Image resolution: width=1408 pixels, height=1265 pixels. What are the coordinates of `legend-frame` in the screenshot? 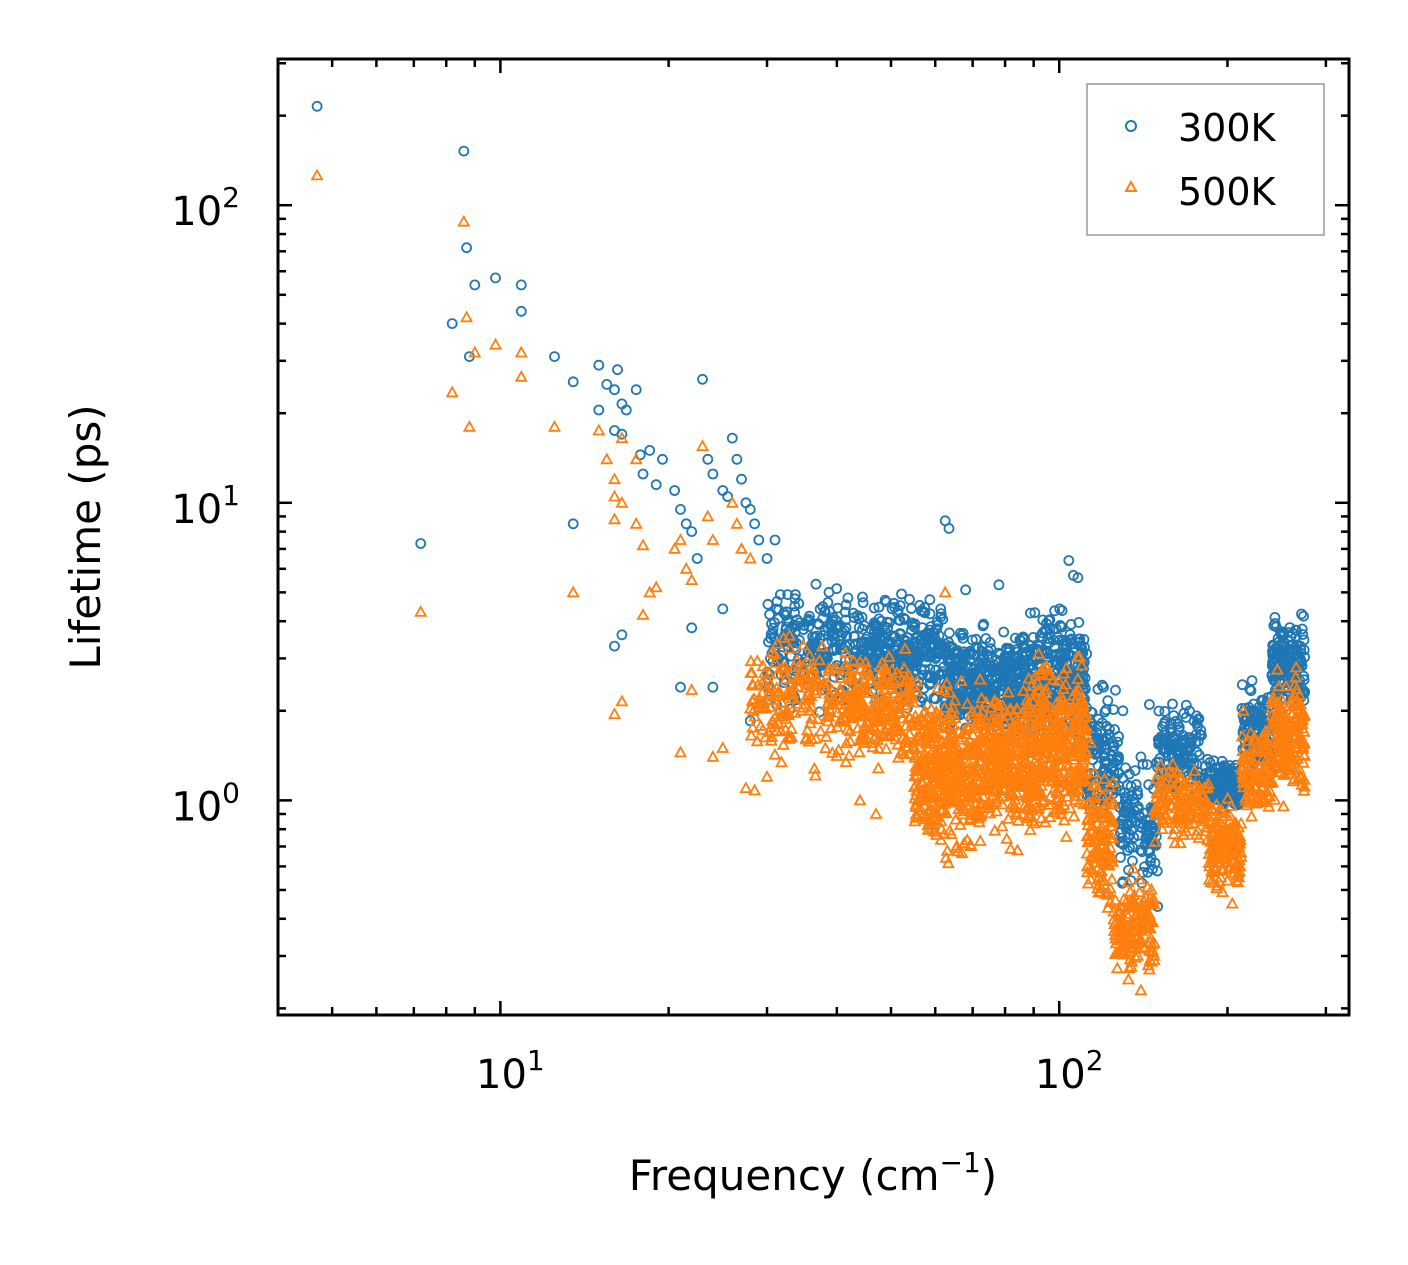 It's located at (1205, 159).